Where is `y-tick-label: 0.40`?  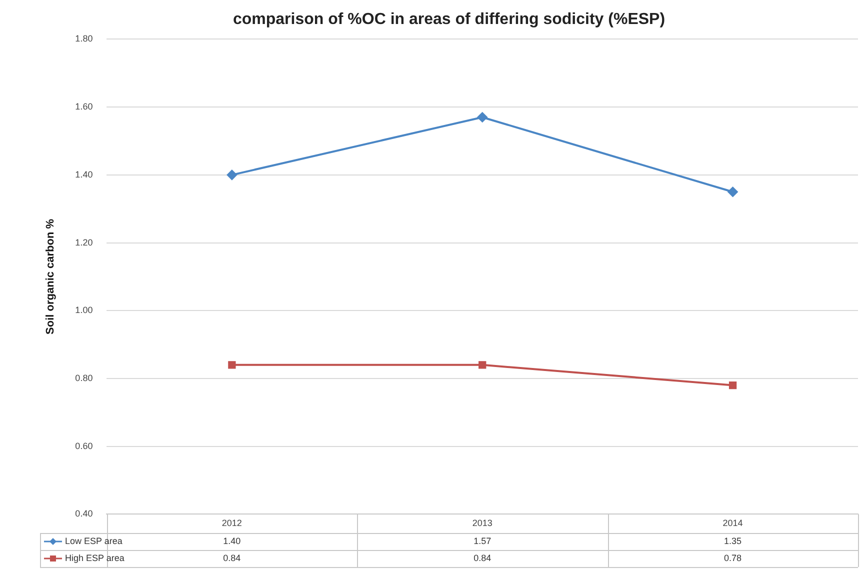 y-tick-label: 0.40 is located at coordinates (84, 513).